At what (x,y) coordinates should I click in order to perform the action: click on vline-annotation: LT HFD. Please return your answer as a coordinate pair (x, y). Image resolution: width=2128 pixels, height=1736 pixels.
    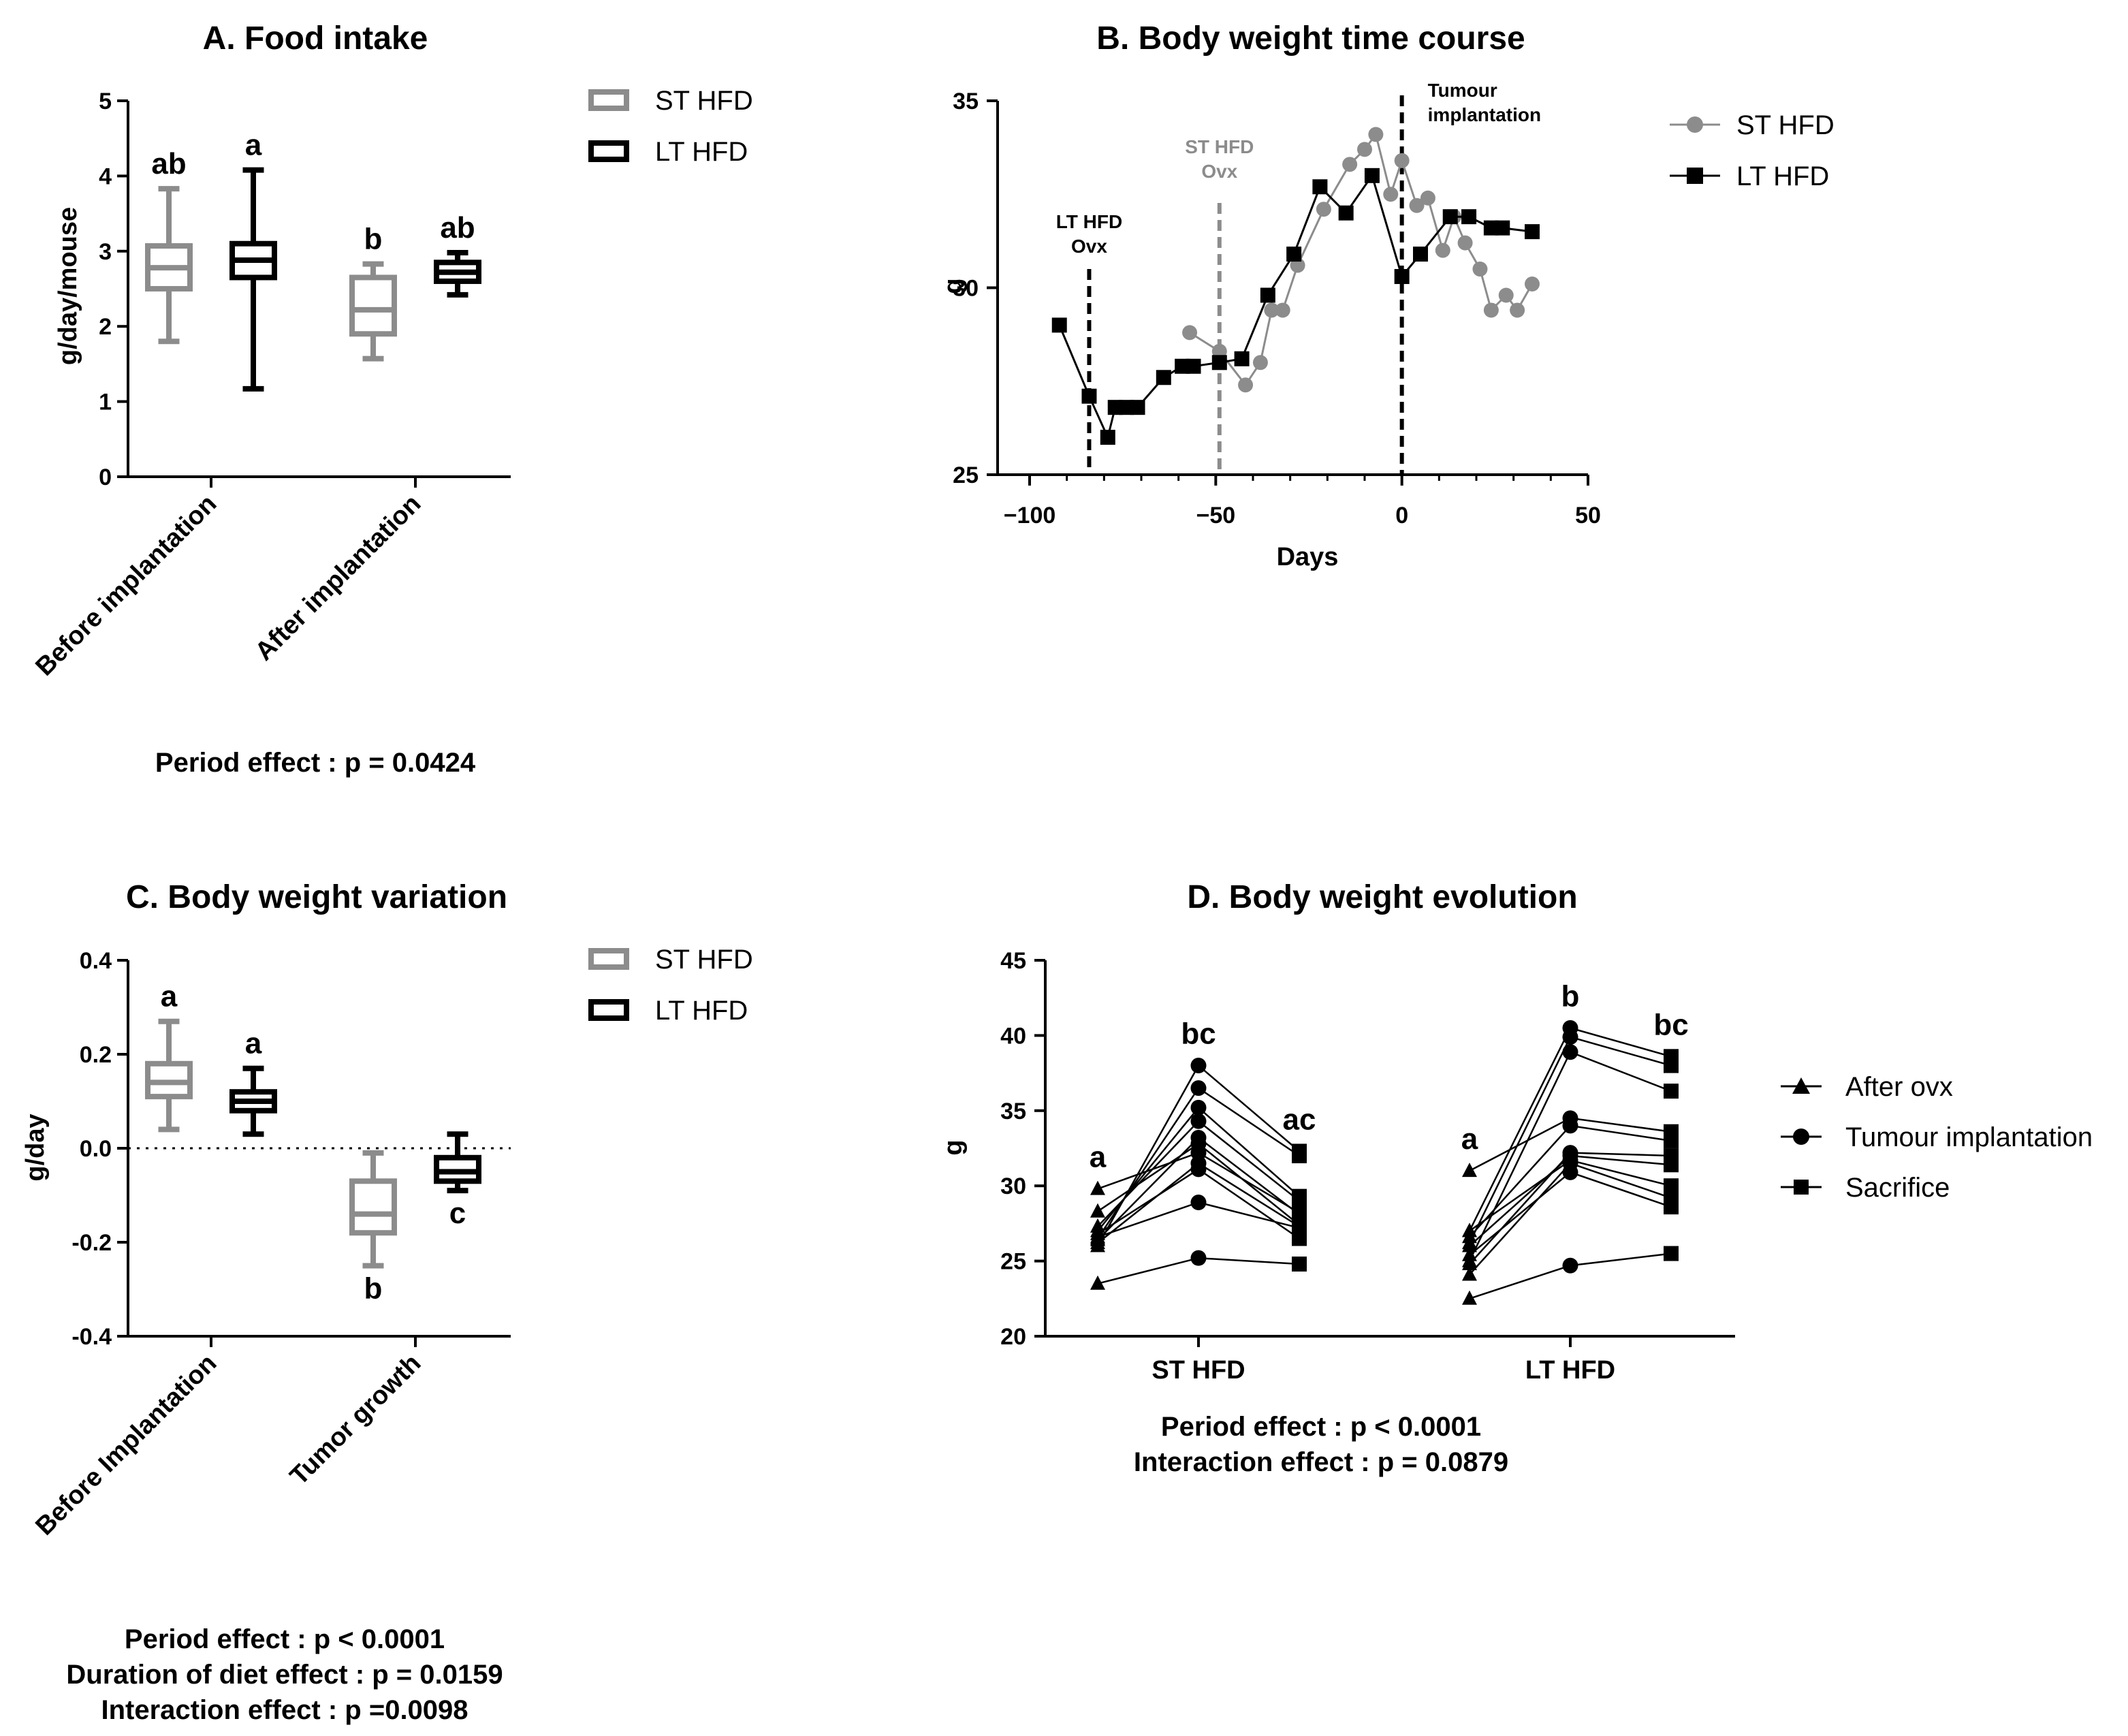
    Looking at the image, I should click on (1089, 221).